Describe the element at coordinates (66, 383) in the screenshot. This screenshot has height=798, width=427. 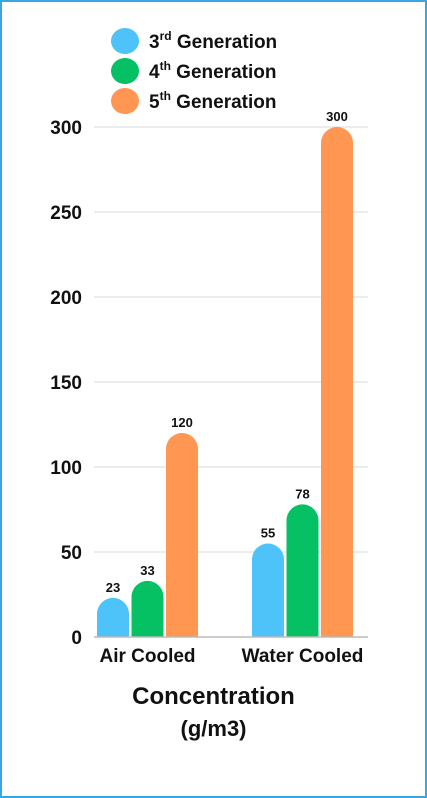
I see `y-tick-label: 150` at that location.